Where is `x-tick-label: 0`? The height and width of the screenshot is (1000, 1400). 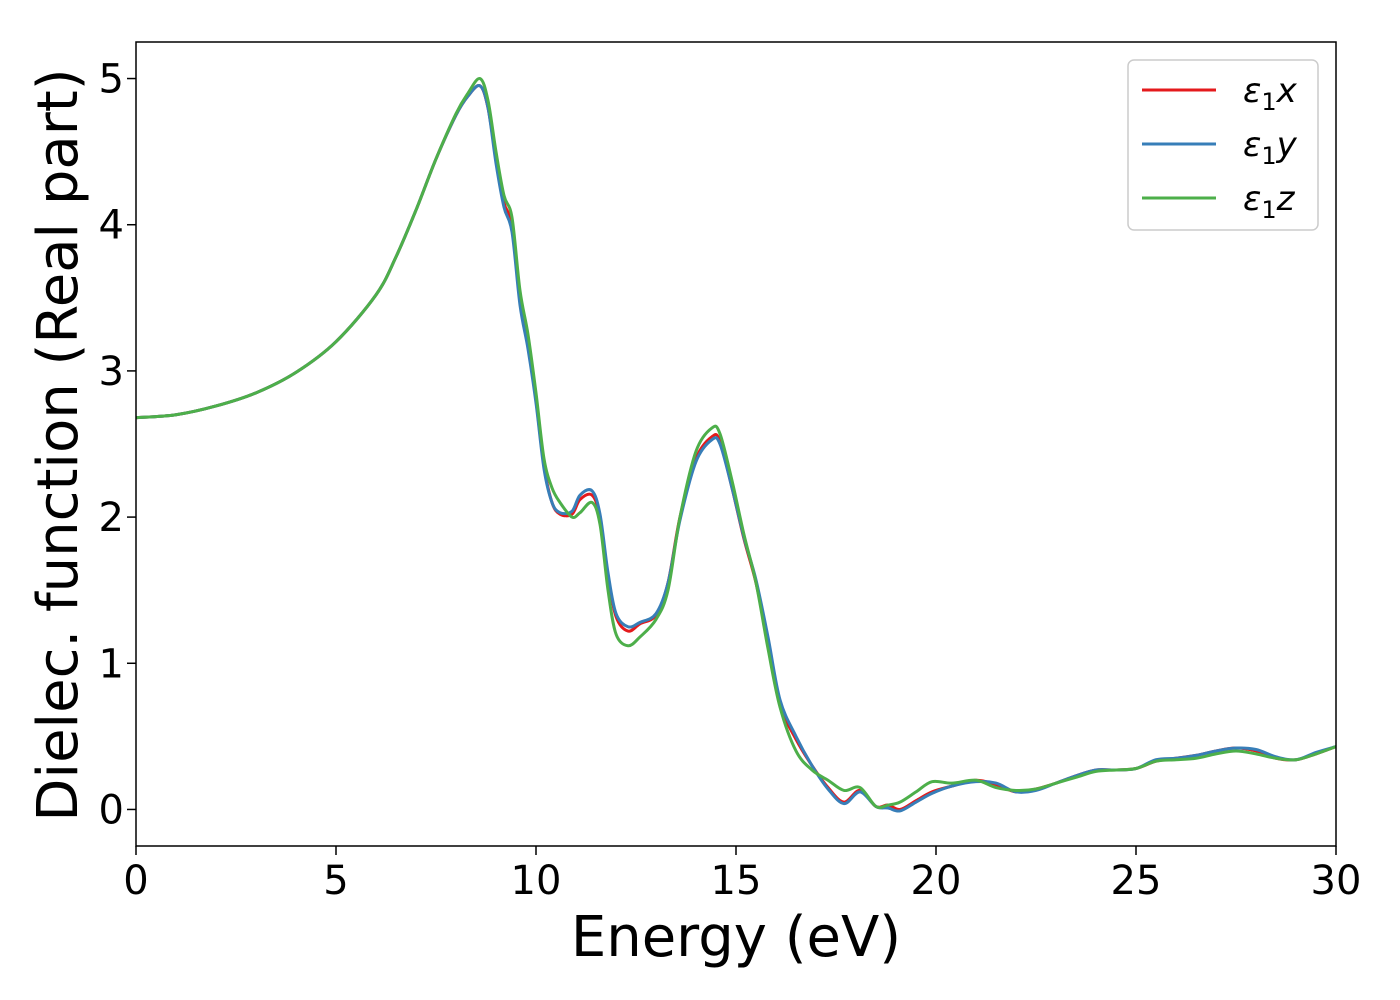
x-tick-label: 0 is located at coordinates (135, 881).